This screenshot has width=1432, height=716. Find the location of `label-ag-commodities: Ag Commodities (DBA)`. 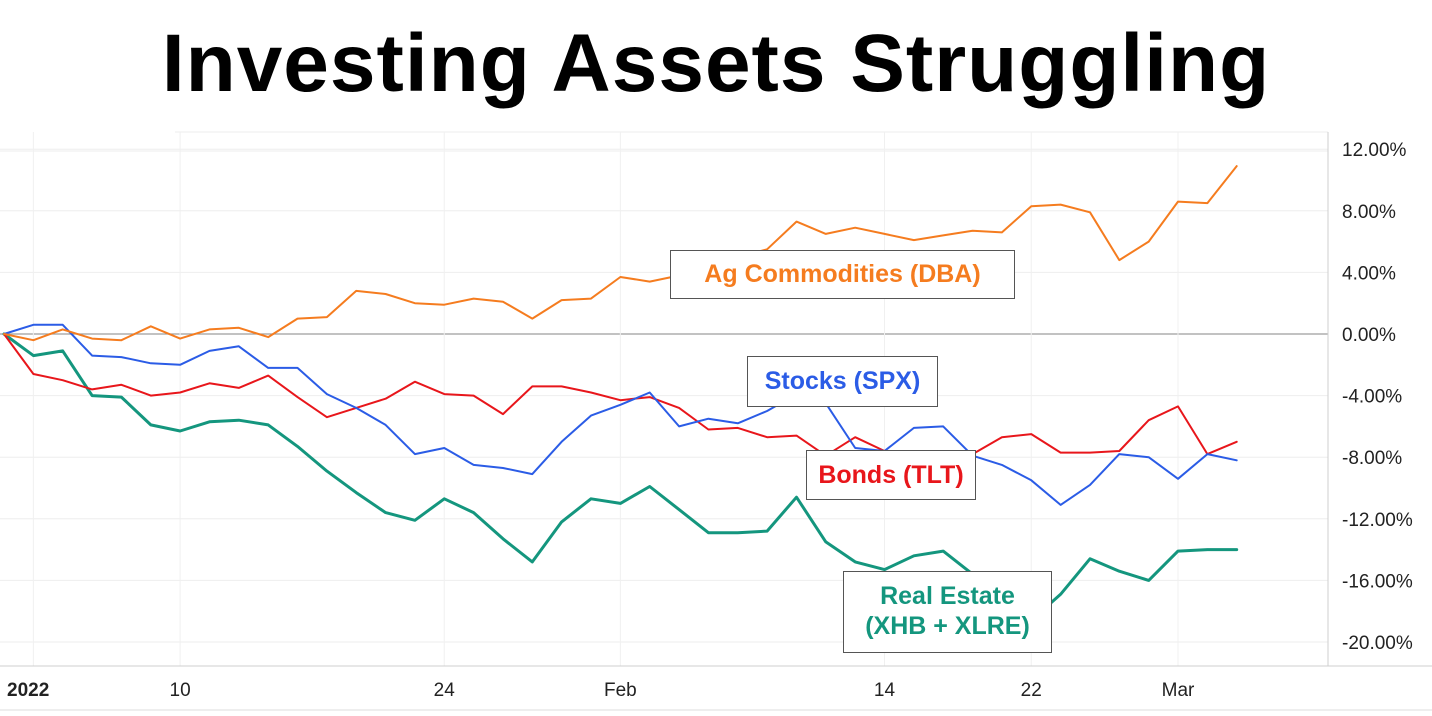

label-ag-commodities: Ag Commodities (DBA) is located at coordinates (842, 274).